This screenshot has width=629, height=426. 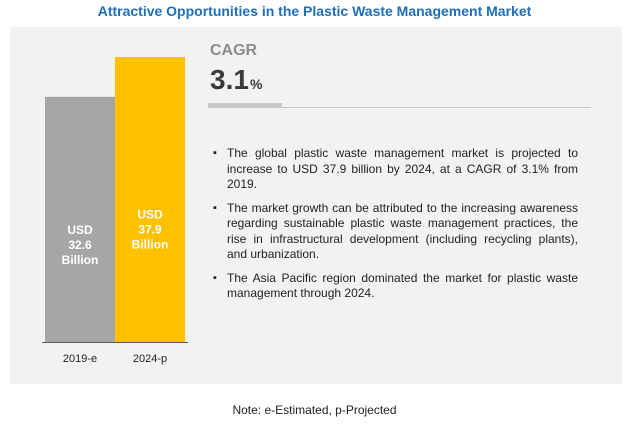 What do you see at coordinates (80, 260) in the screenshot?
I see `data-label-2019-line-3: Billion` at bounding box center [80, 260].